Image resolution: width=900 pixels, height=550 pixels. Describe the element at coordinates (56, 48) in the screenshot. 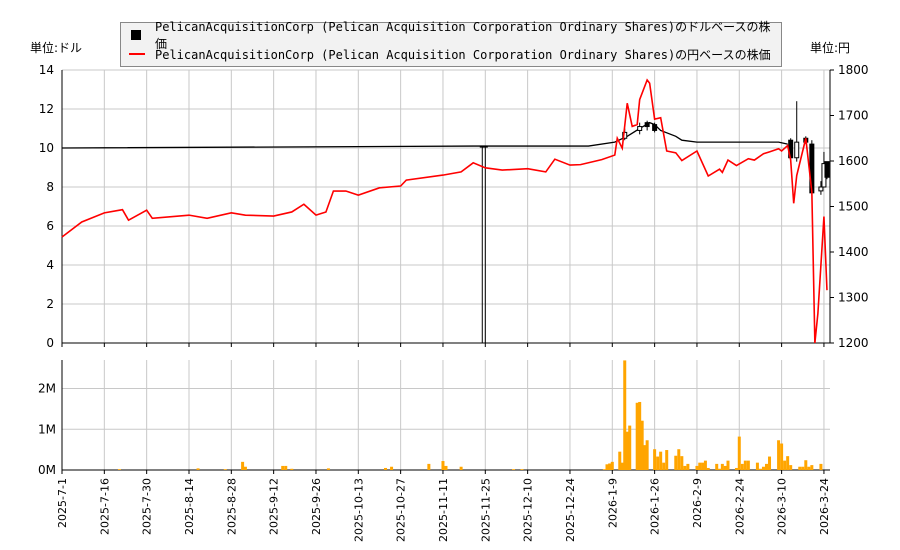

I see `left-axis-unit: 単位:ドル` at that location.